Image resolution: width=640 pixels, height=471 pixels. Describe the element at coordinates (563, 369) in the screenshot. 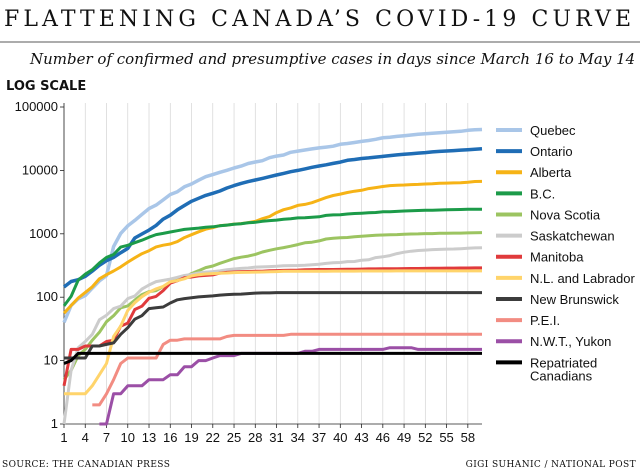

I see `legend-label-repatriated-canadians: Repatriated Canadians` at that location.